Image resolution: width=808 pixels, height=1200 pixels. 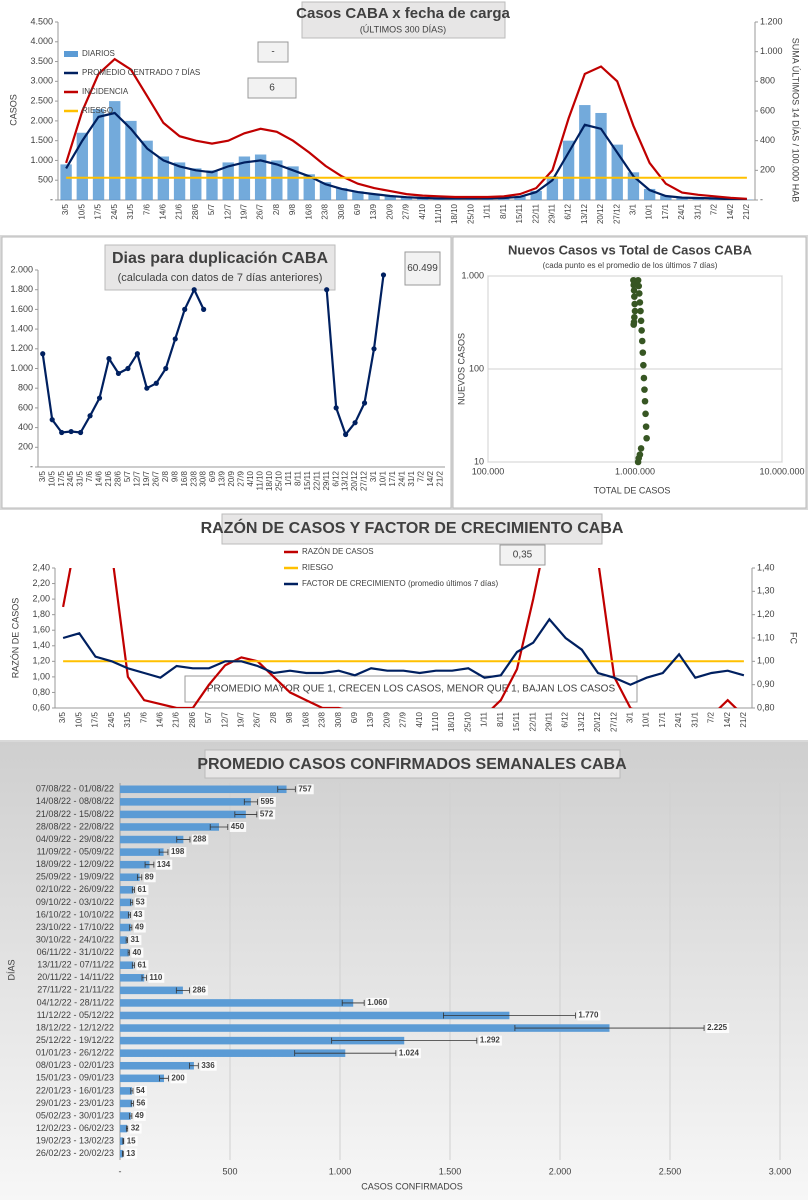 I want to click on value-label: 13, so click(x=130, y=1153).